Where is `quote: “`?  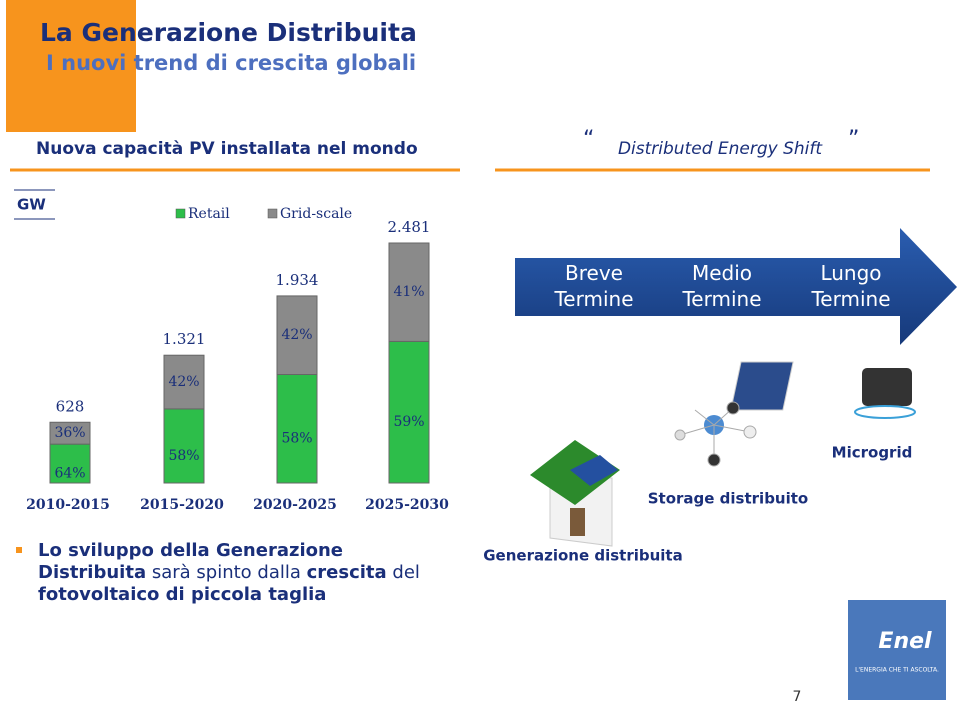 quote: “ is located at coordinates (588, 139).